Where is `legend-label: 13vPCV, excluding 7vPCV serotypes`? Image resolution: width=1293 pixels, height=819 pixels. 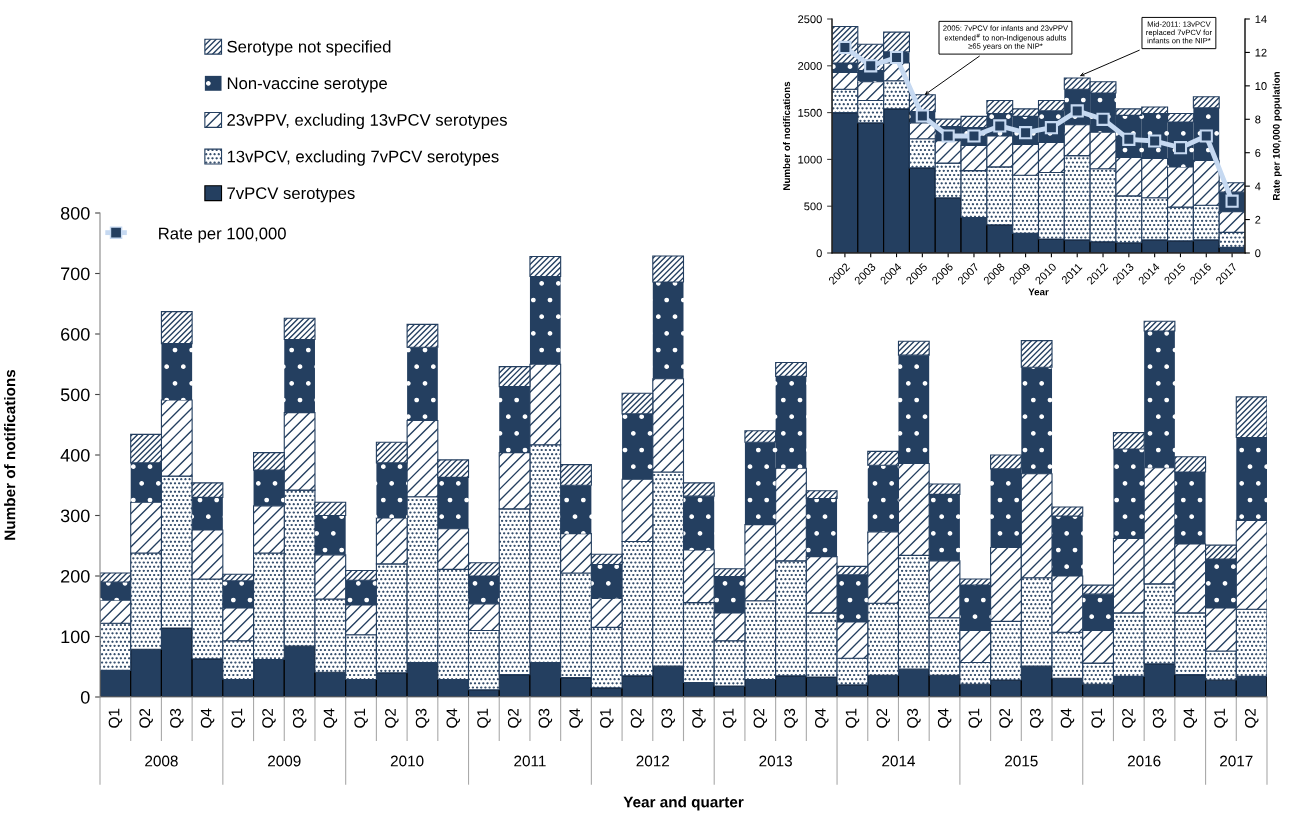 legend-label: 13vPCV, excluding 7vPCV serotypes is located at coordinates (363, 158).